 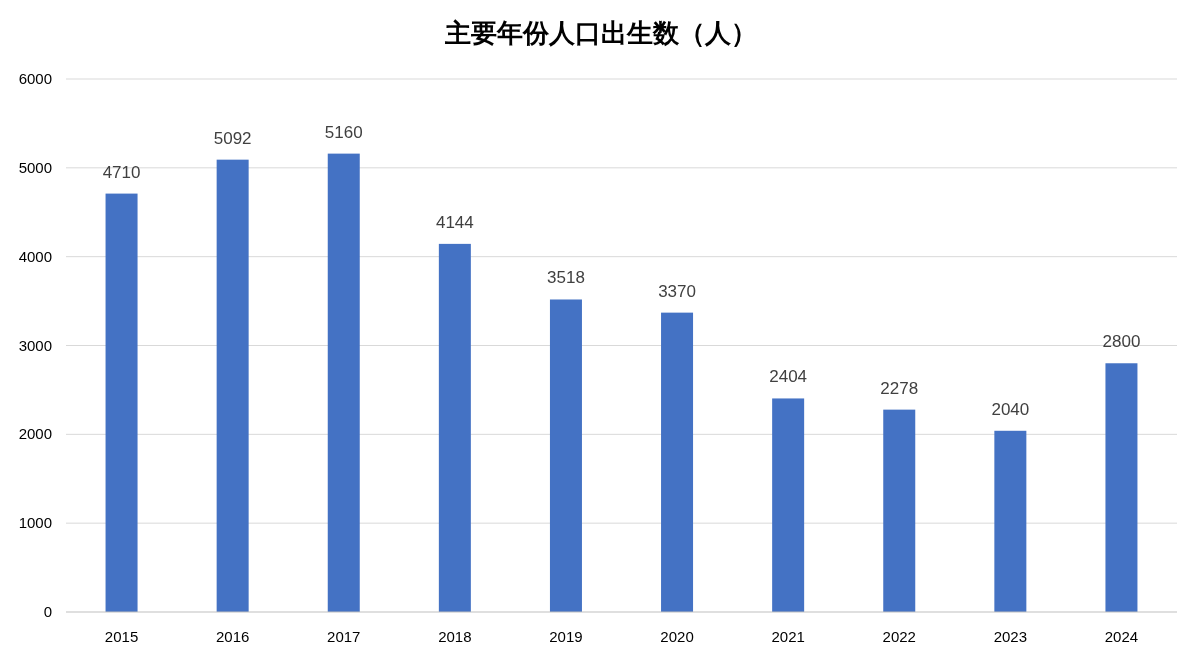 What do you see at coordinates (455, 636) in the screenshot?
I see `x-tick-label: 2018` at bounding box center [455, 636].